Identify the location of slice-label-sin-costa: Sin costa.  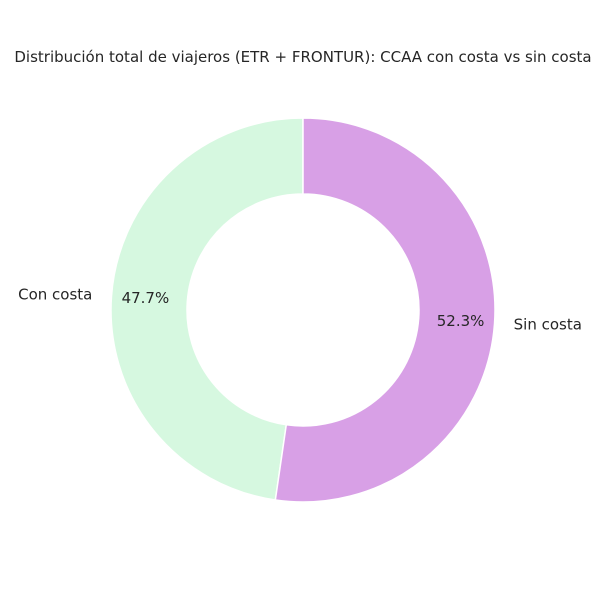
(548, 325).